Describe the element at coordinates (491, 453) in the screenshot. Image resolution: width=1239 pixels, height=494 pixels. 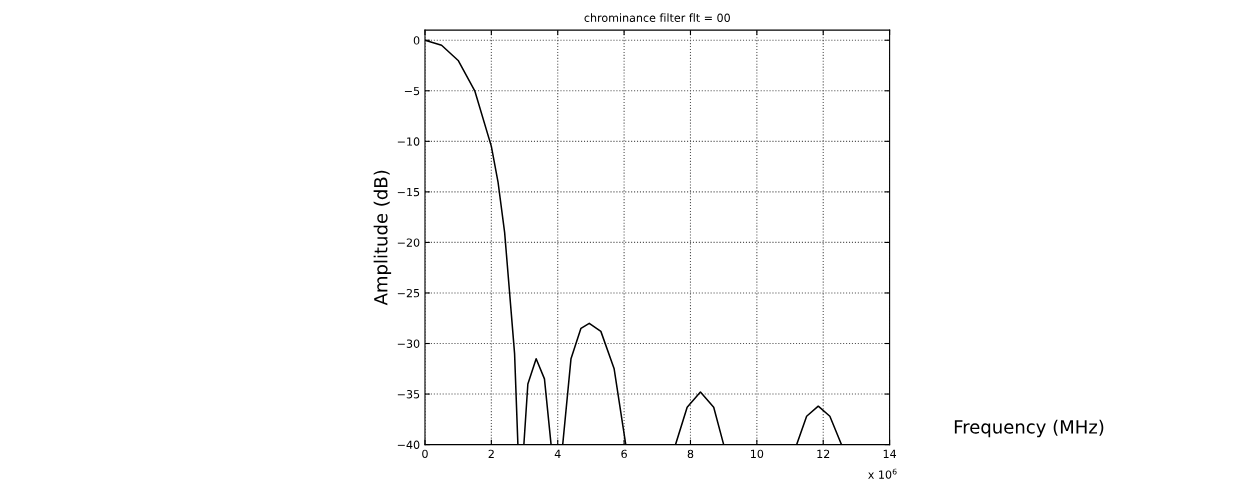
I see `x-tick-label: 2` at that location.